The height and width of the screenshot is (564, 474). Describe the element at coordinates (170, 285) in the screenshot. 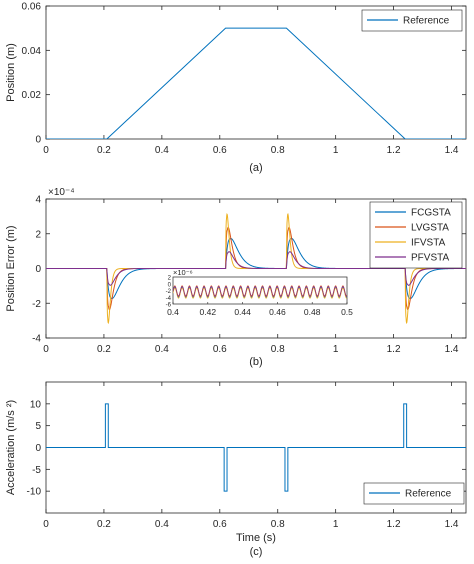

I see `inset-y-tick-label: 0` at that location.